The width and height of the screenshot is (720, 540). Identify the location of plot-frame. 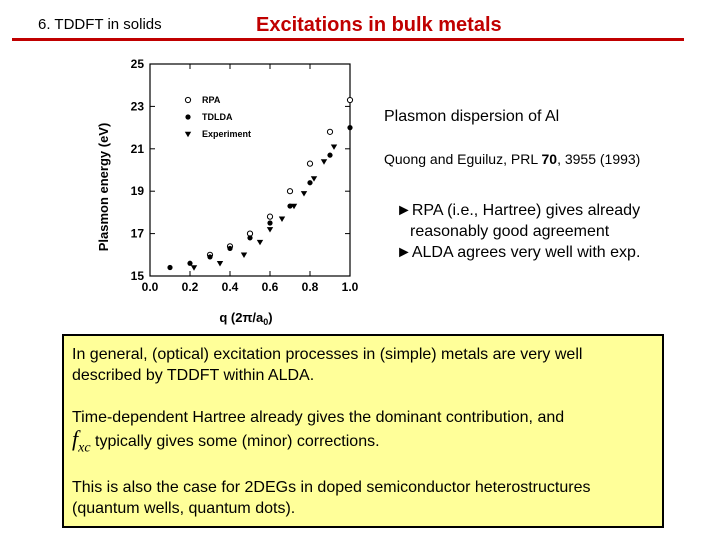
(250, 170).